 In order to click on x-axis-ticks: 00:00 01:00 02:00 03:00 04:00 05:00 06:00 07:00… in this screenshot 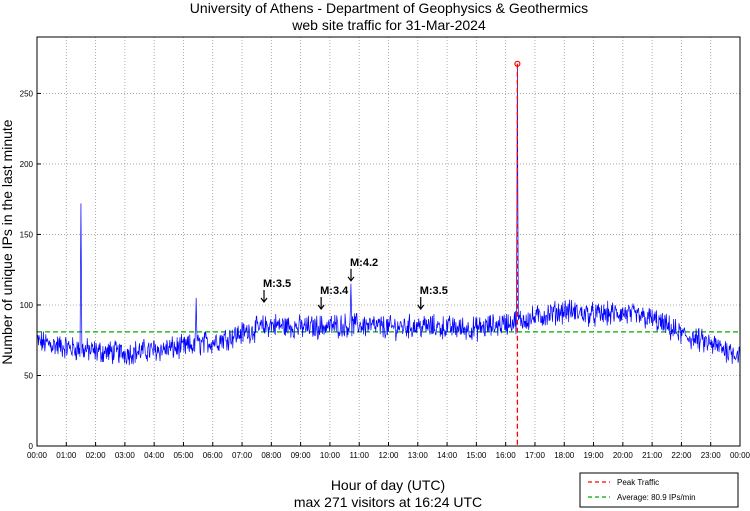, I will do `click(388, 451)`.